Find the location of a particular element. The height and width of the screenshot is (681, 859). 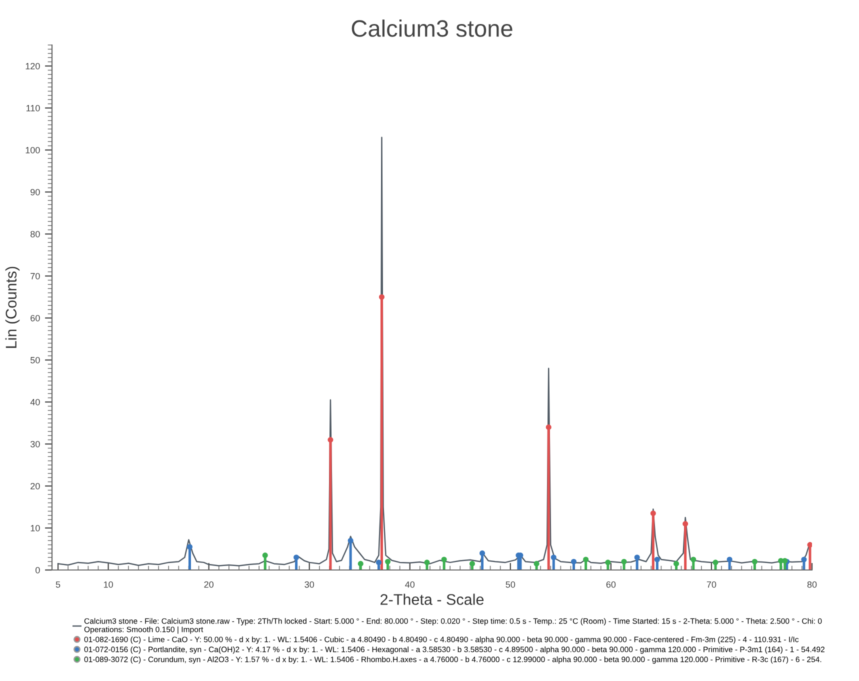

y-tick-label: 120 is located at coordinates (33, 66).